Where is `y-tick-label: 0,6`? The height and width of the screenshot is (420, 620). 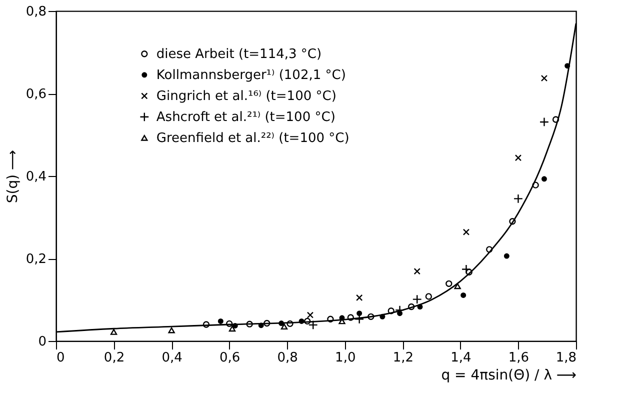 y-tick-label: 0,6 is located at coordinates (36, 94).